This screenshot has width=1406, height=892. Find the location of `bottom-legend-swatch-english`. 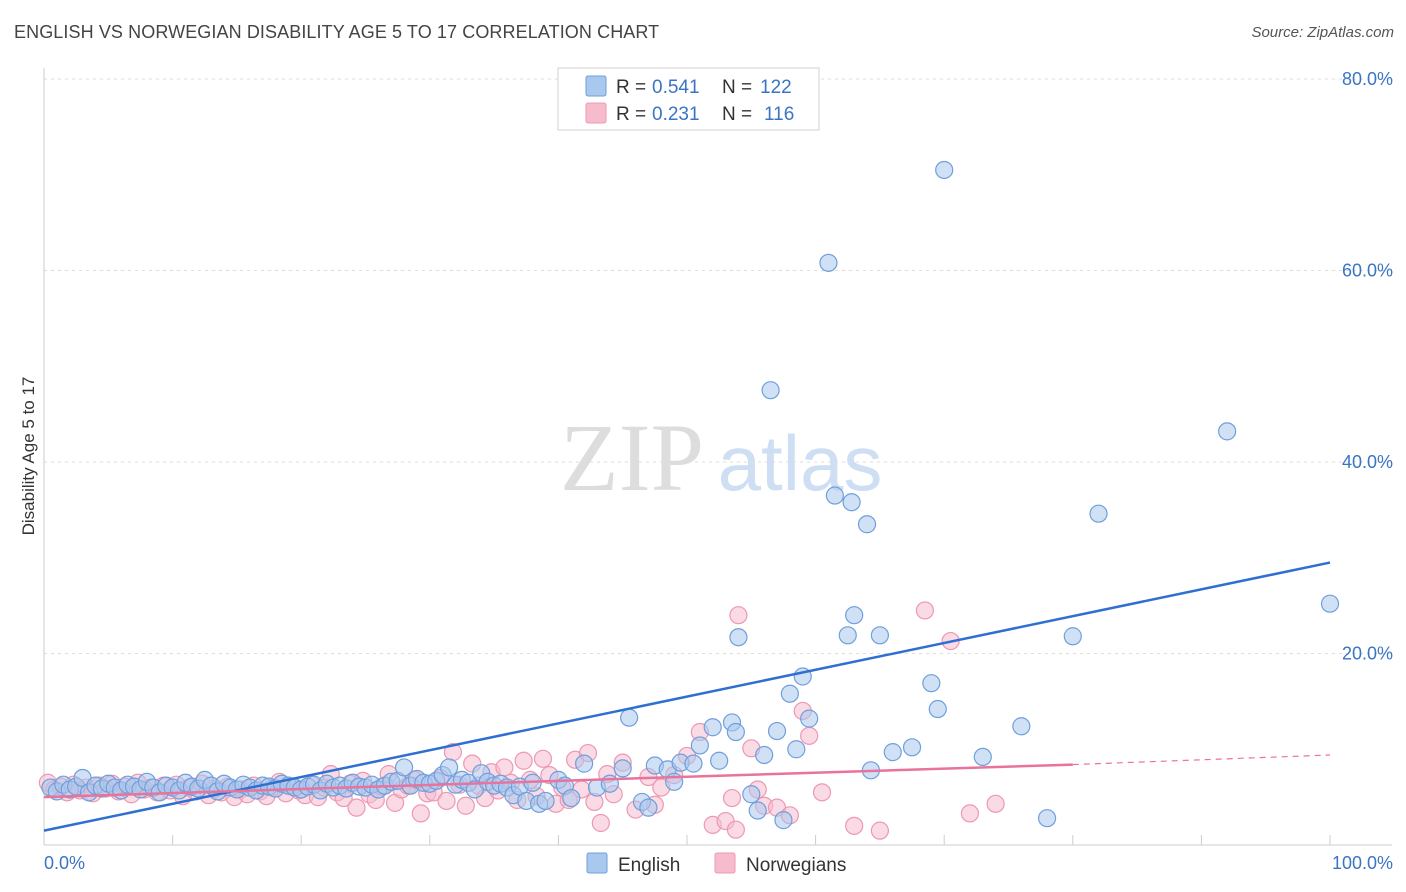

bottom-legend-swatch-english is located at coordinates (597, 863).